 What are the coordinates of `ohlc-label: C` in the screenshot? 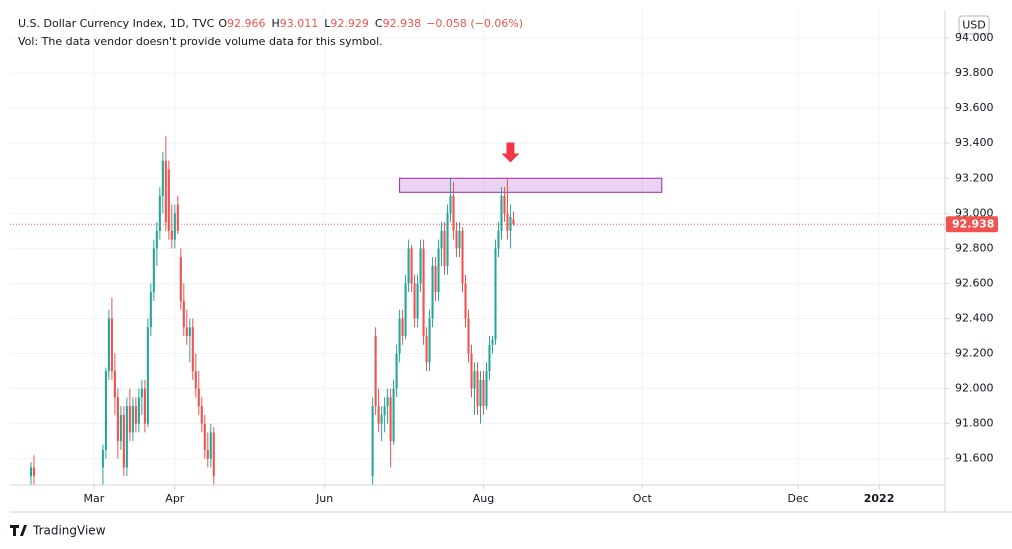 It's located at (379, 23).